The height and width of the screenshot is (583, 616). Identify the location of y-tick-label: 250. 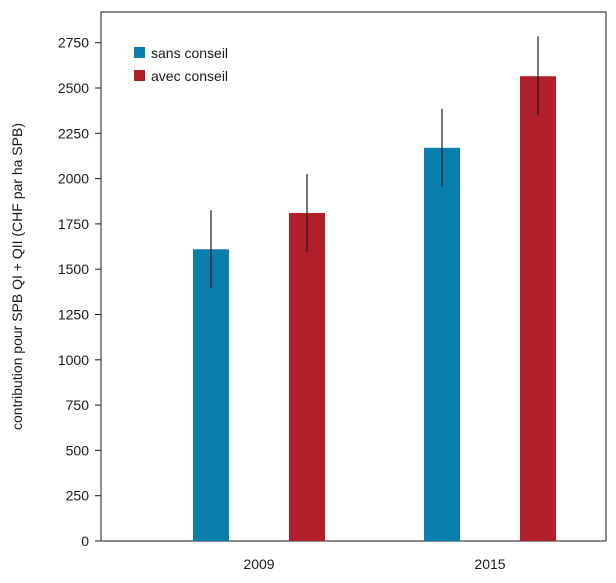
(78, 496).